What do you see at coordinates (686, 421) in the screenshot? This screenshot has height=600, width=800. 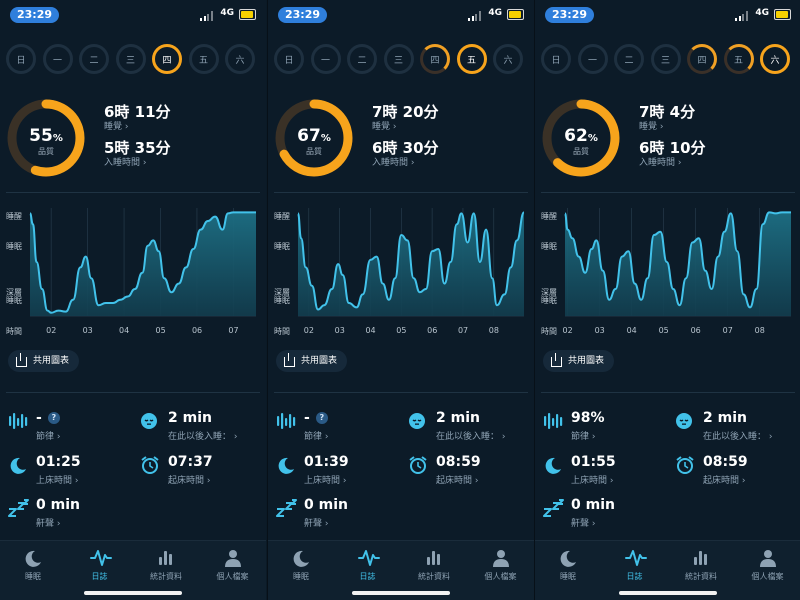 I see `sleepy-face-icon` at bounding box center [686, 421].